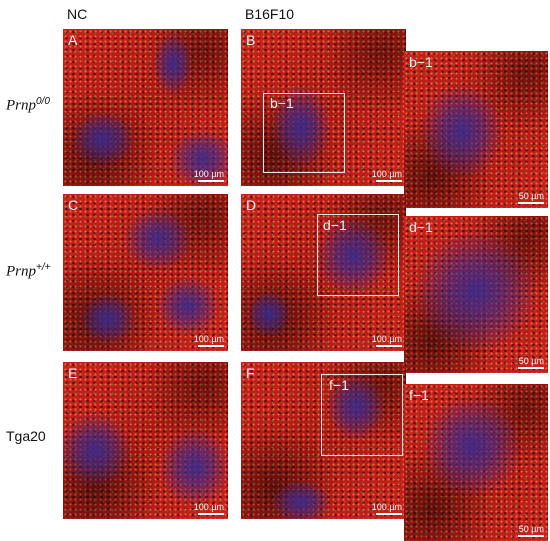 This screenshot has height=541, width=550. I want to click on micrograph-panel-d: D d−1 100 µm, so click(323, 272).